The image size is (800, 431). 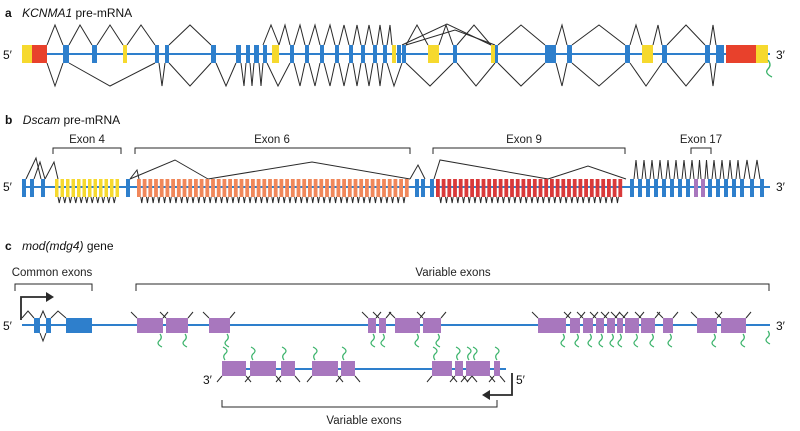 What do you see at coordinates (486, 395) in the screenshot?
I see `bottom-promoter-arrowhead` at bounding box center [486, 395].